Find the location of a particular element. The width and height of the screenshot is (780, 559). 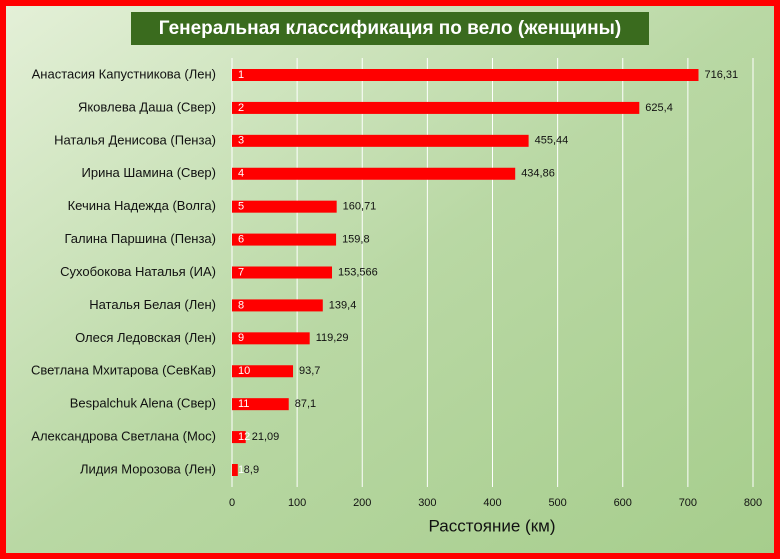

rank-label: 12 is located at coordinates (244, 437).